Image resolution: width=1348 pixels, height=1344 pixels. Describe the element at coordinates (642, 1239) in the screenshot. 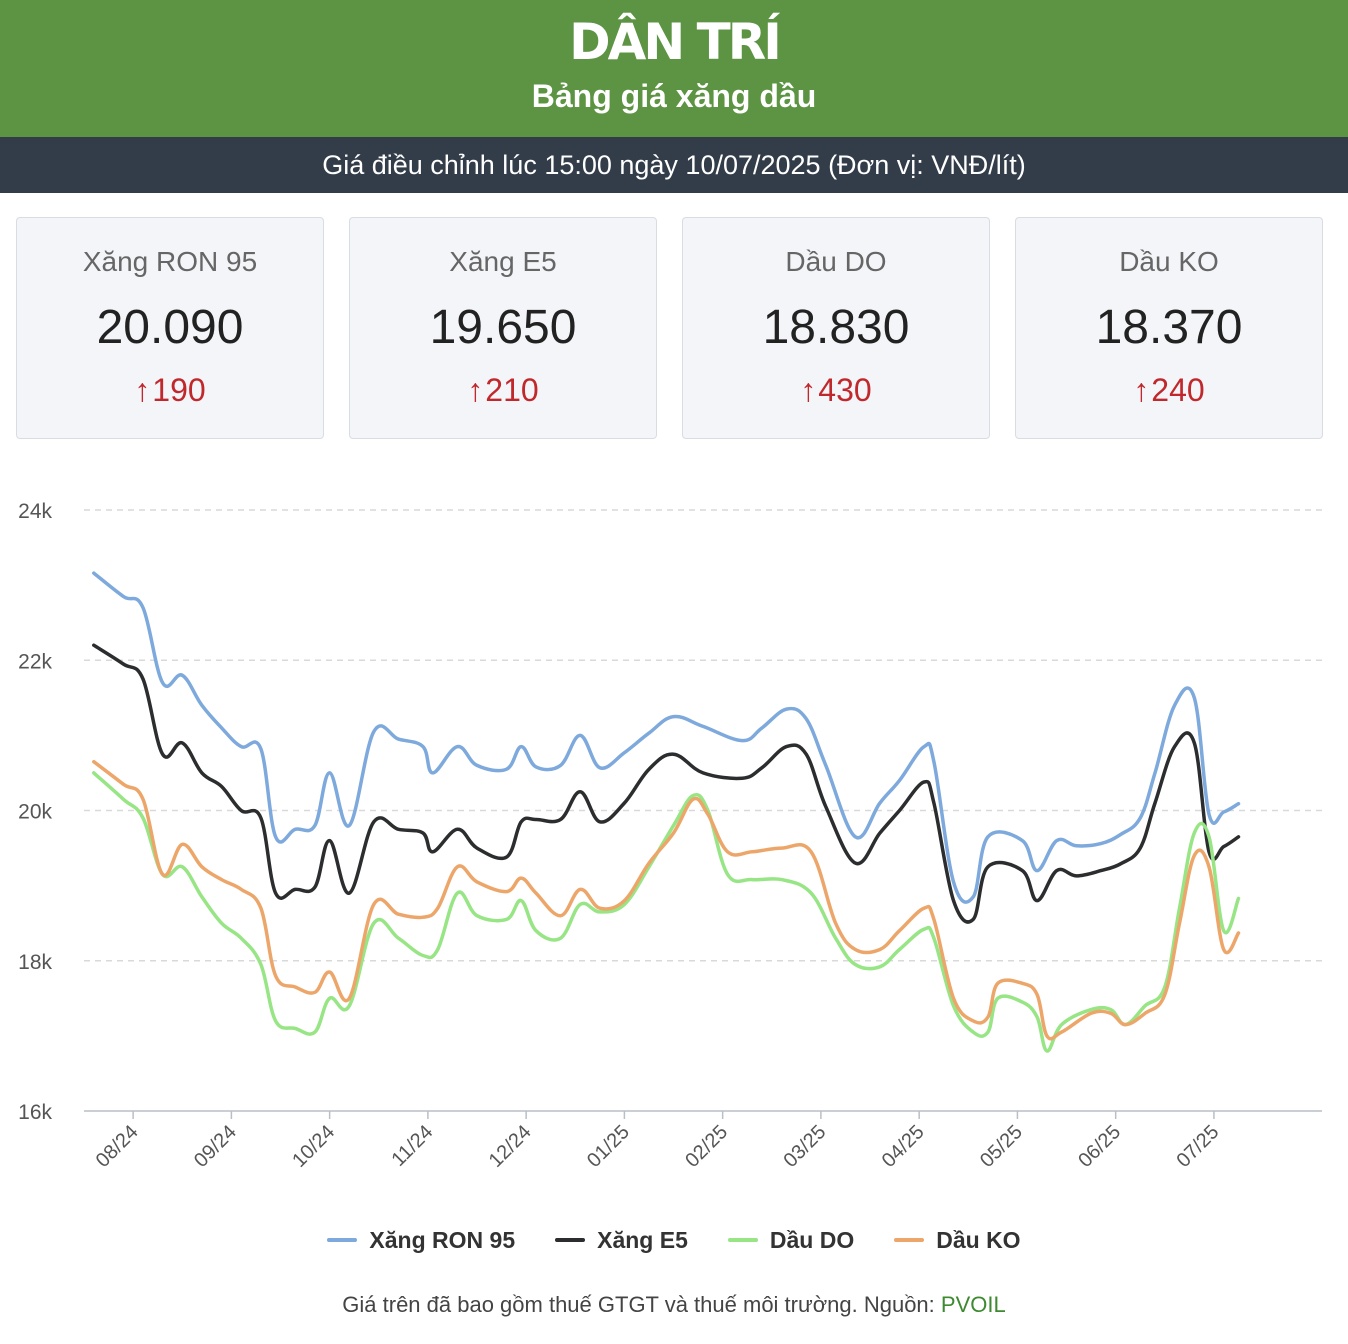

I see `legend-label: Xăng E5` at that location.